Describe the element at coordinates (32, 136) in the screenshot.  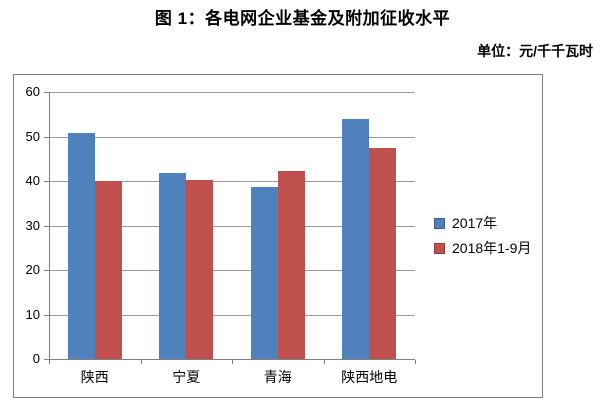
I see `y-axis-label: 50` at that location.